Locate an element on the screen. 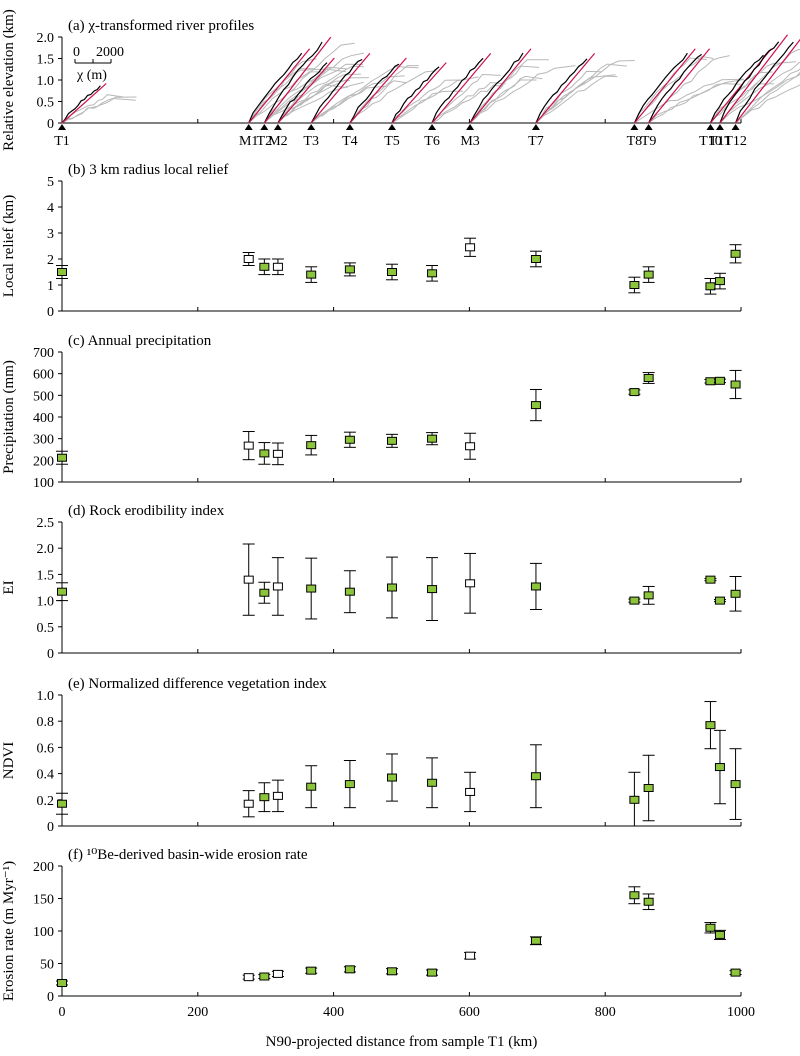 This screenshot has width=800, height=1056. trunk-profile-t9 is located at coordinates (675, 88).